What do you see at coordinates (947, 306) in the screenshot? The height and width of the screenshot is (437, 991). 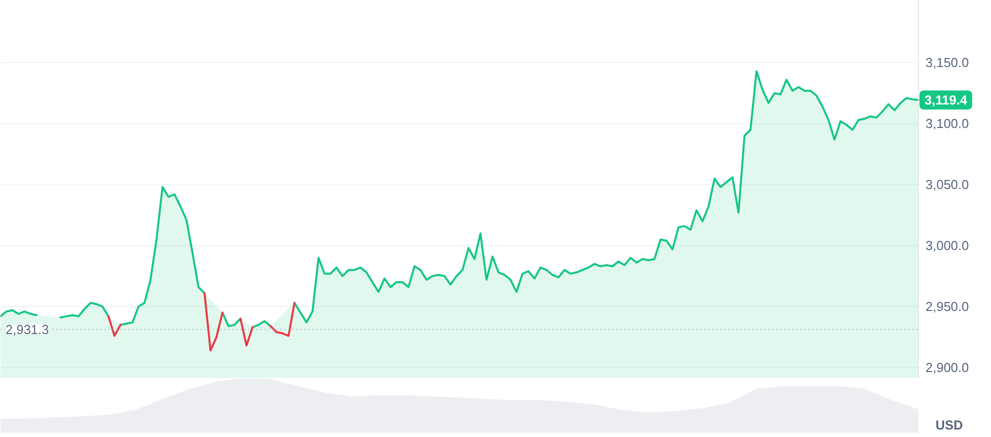 I see `y-tick-label: 2,950.0` at bounding box center [947, 306].